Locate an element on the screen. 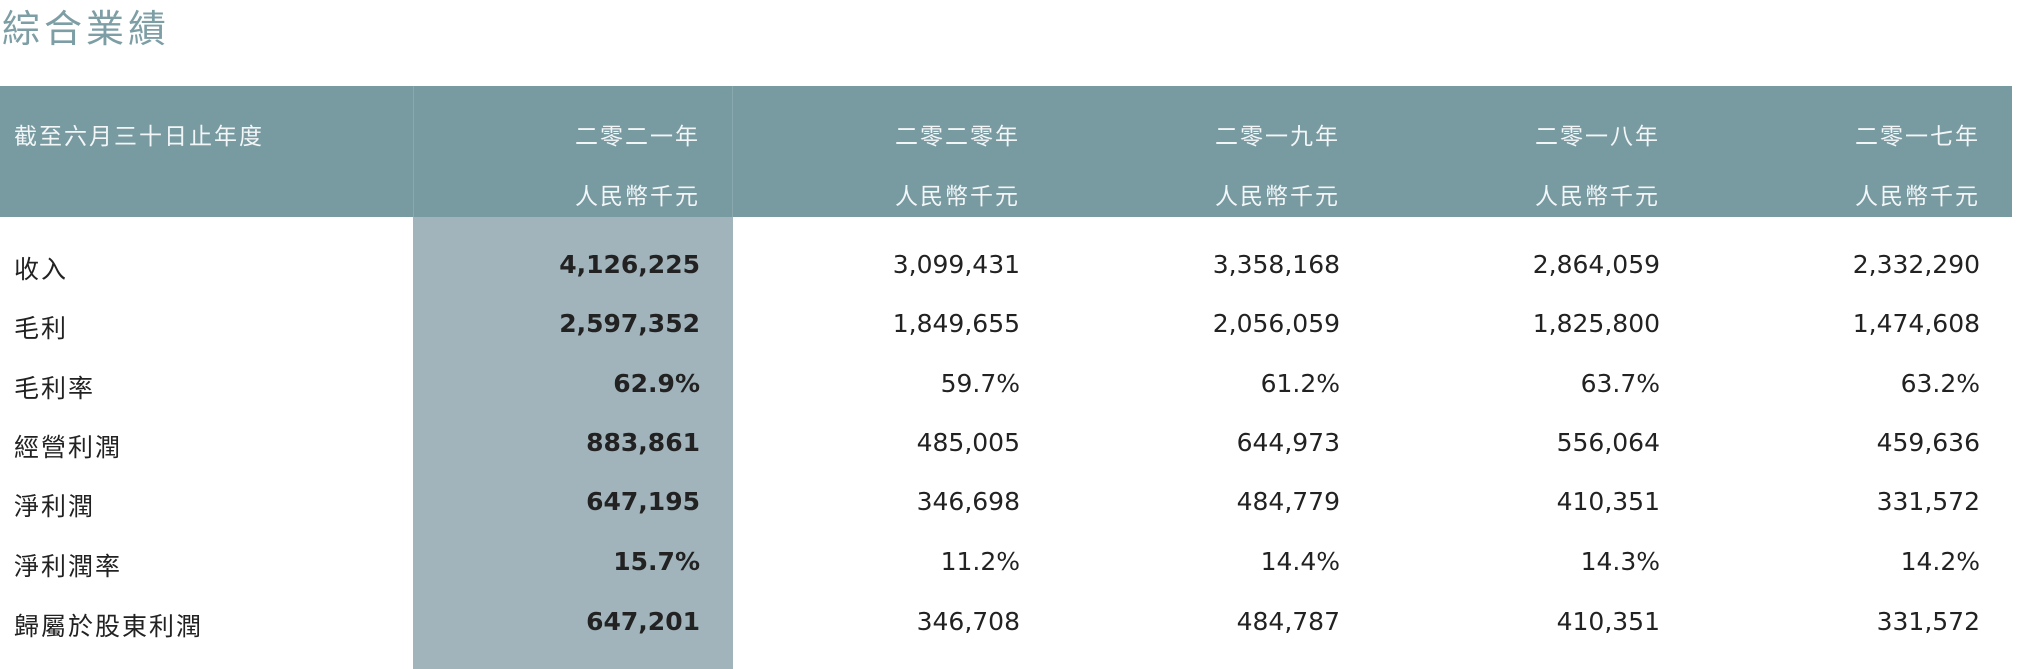 The width and height of the screenshot is (2022, 669). highlight-body is located at coordinates (573, 443).